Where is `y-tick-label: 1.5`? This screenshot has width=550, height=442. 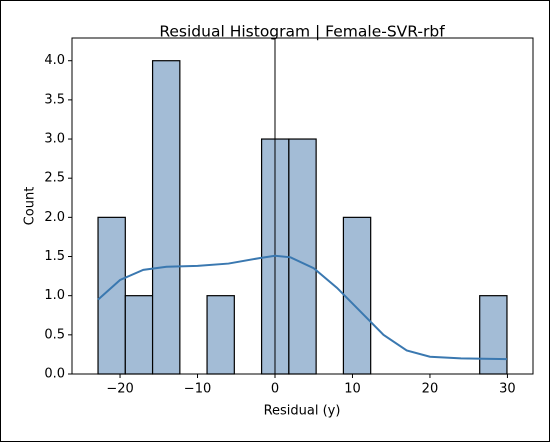 y-tick-label: 1.5 is located at coordinates (54, 256).